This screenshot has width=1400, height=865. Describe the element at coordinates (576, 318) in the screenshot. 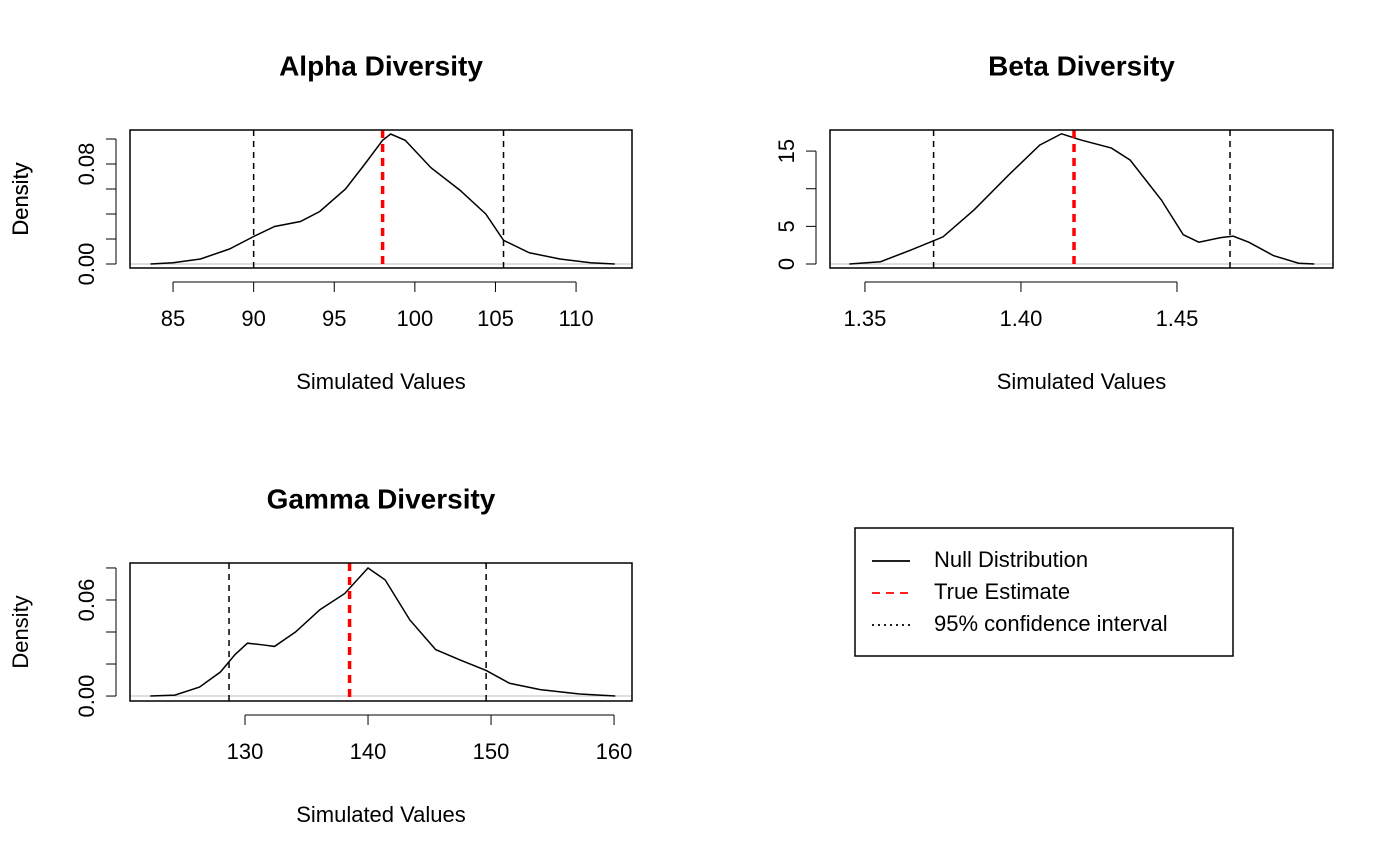

I see `x-tick-label: 110` at that location.